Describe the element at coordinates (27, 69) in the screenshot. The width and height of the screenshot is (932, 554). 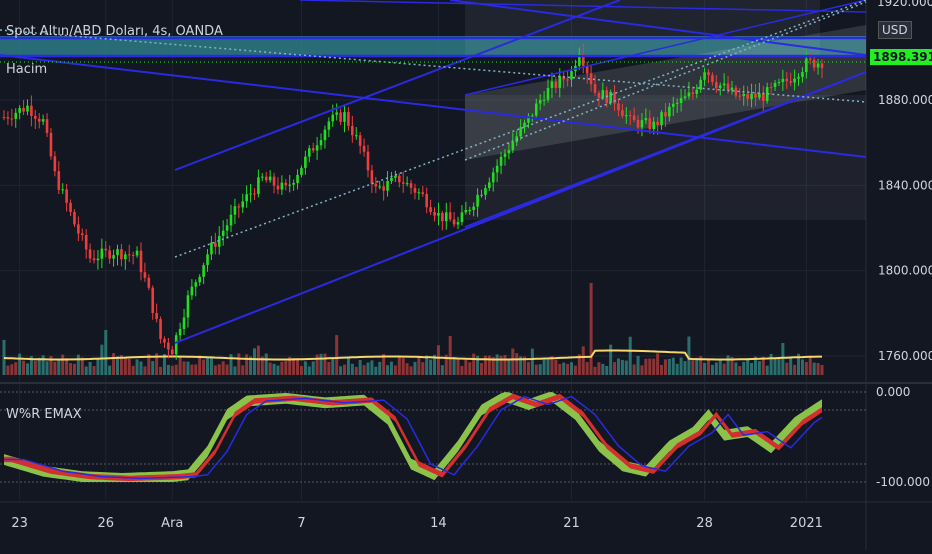
I see `volume-label: Hacim` at that location.